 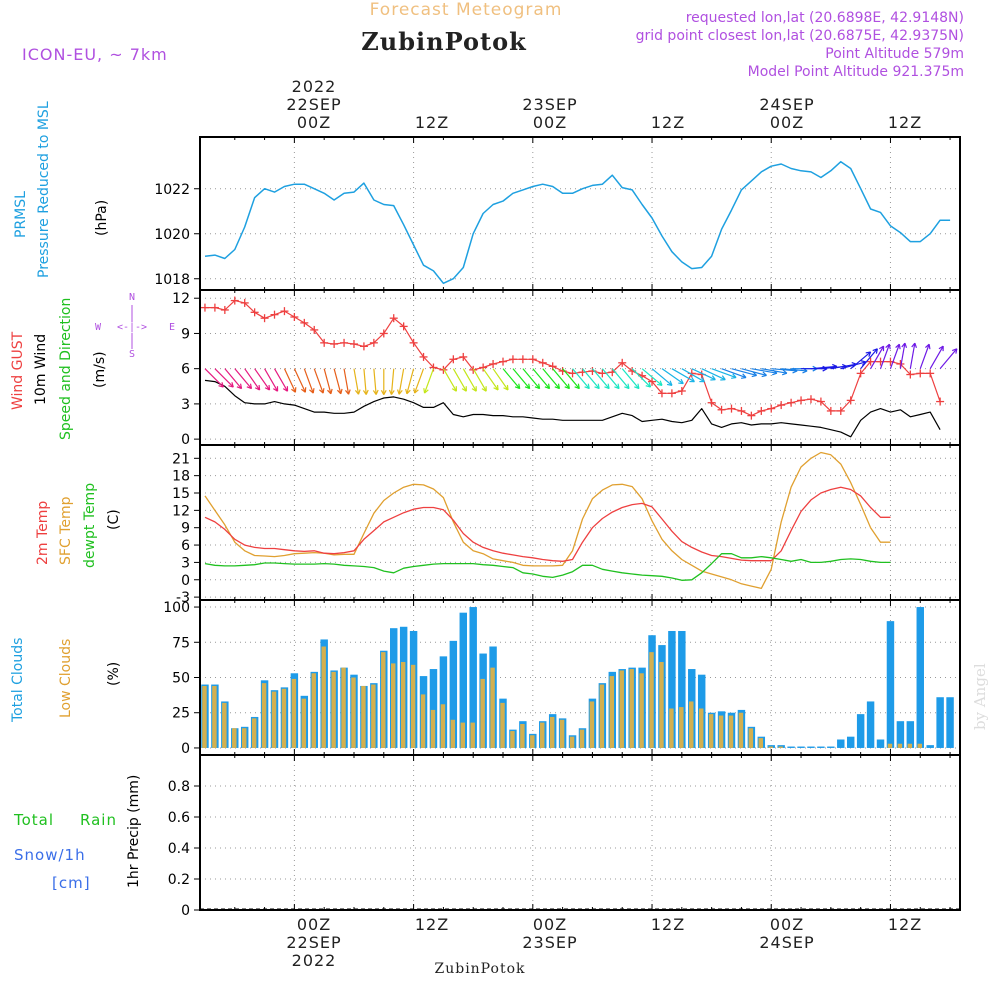 What do you see at coordinates (172, 190) in the screenshot?
I see `y-tick-label: 1022` at bounding box center [172, 190].